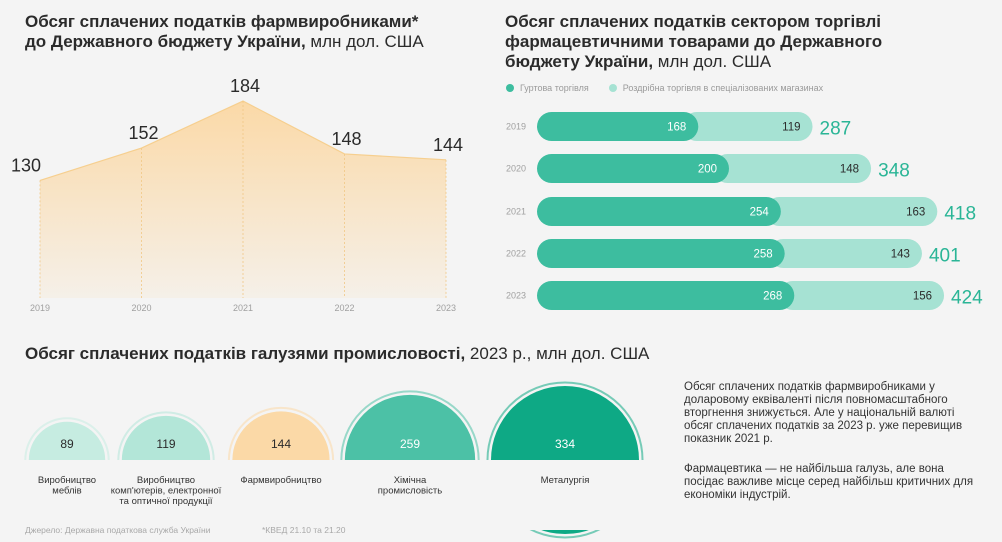 Image resolution: width=1002 pixels, height=542 pixels. What do you see at coordinates (344, 308) in the screenshot?
I see `area-x-tick: 2022` at bounding box center [344, 308].